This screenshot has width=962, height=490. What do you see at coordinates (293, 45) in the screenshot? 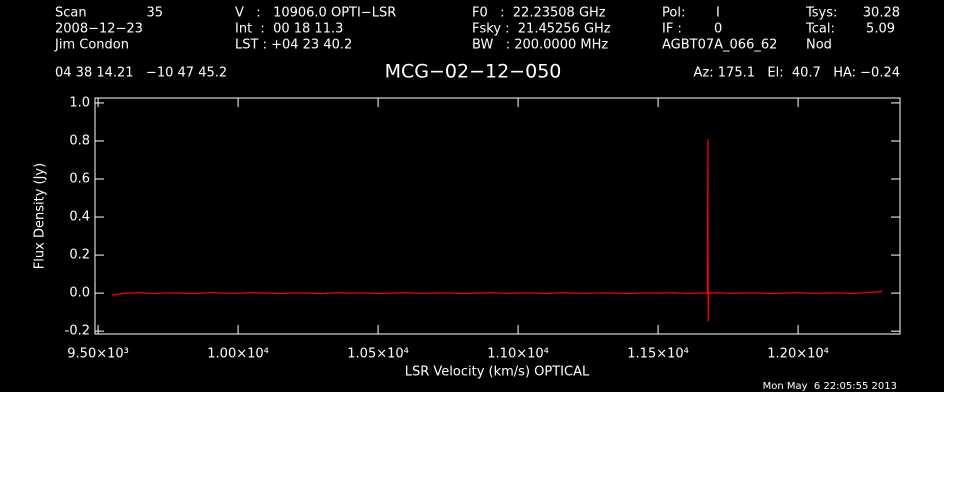
I see `annotation: LST : +04 23 40.2` at bounding box center [293, 45].